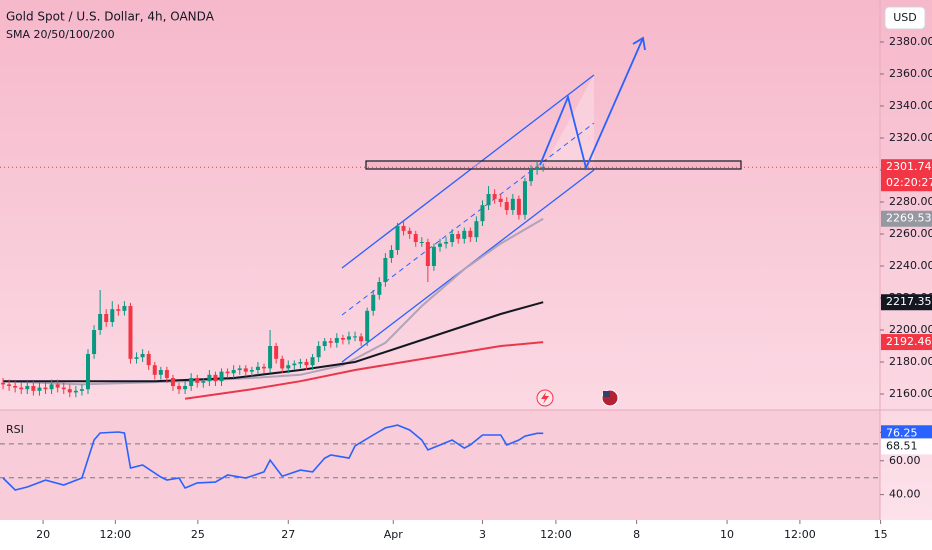 Image resolution: width=932 pixels, height=550 pixels. What do you see at coordinates (110, 17) in the screenshot?
I see `chart-title: Gold Spot / U.S. Dollar, 4h, OANDA` at bounding box center [110, 17].